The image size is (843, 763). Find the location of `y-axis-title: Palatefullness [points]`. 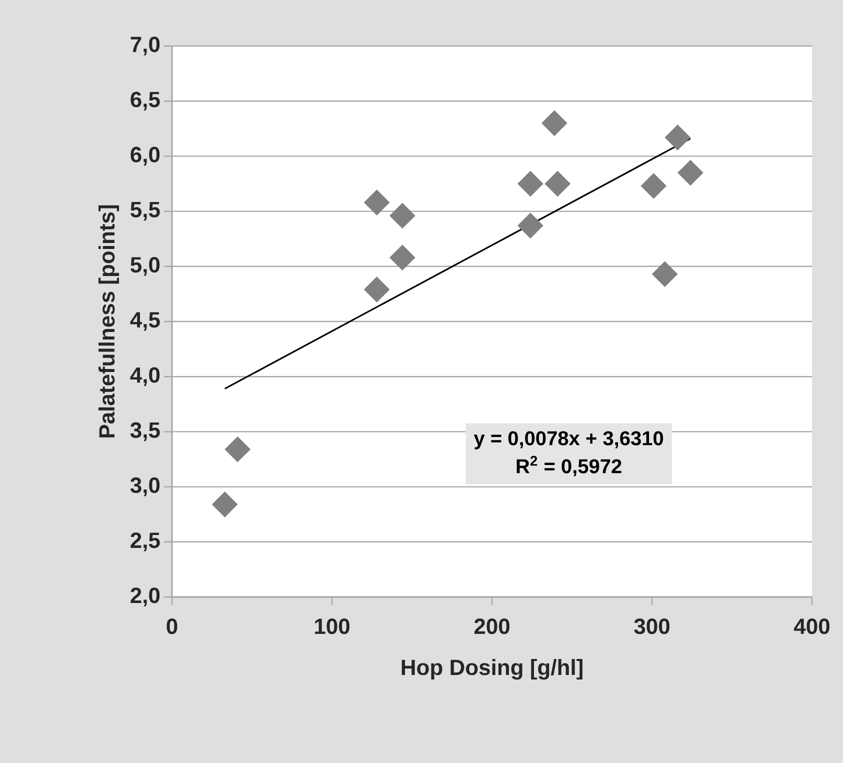

y-axis-title: Palatefullness [points] is located at coordinates (109, 321).